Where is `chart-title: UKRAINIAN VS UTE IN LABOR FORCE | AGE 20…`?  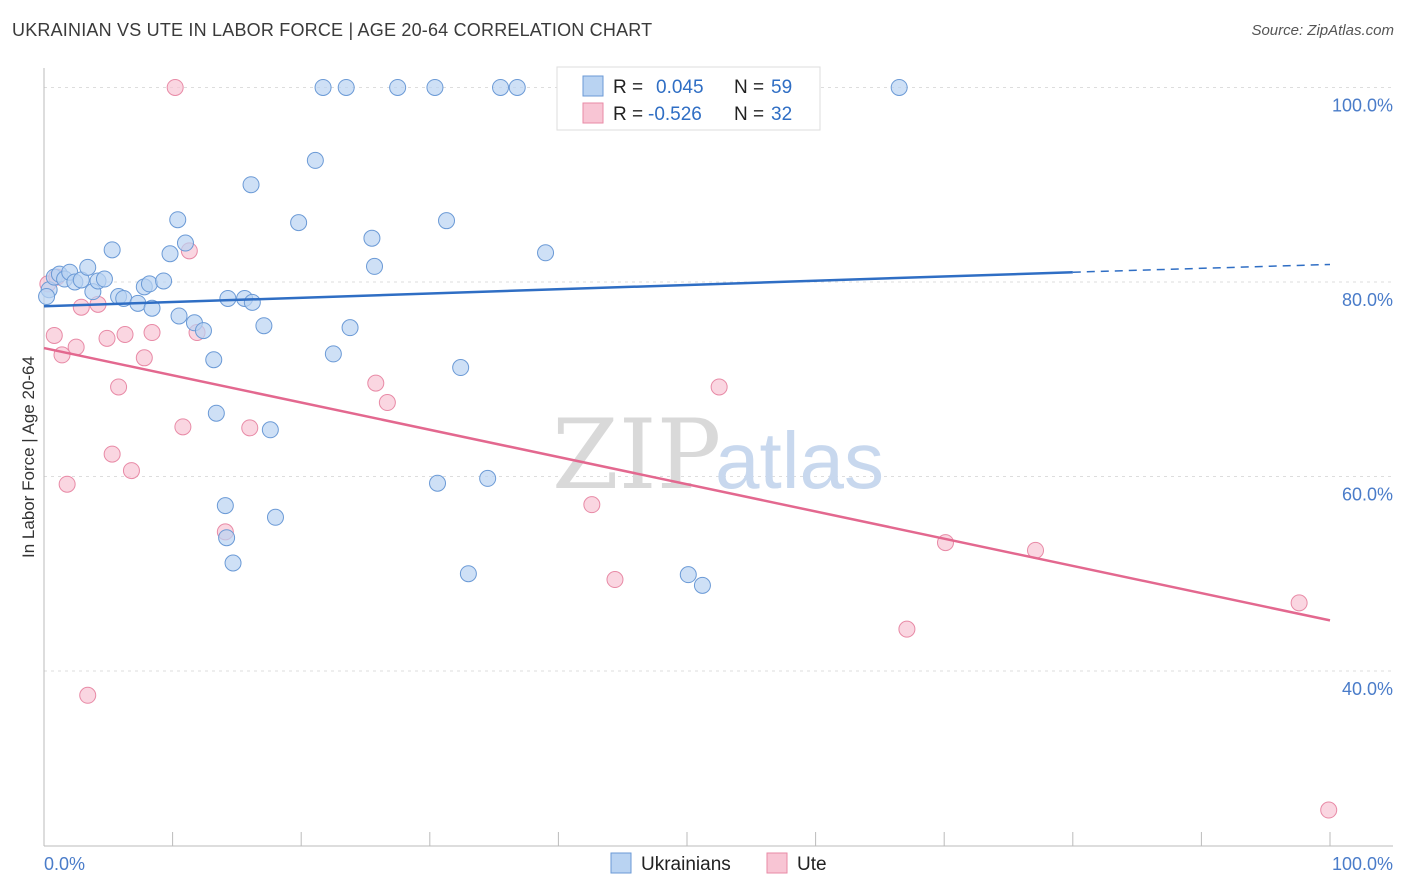
chart-title: UKRAINIAN VS UTE IN LABOR FORCE | AGE 20… is located at coordinates (332, 30).